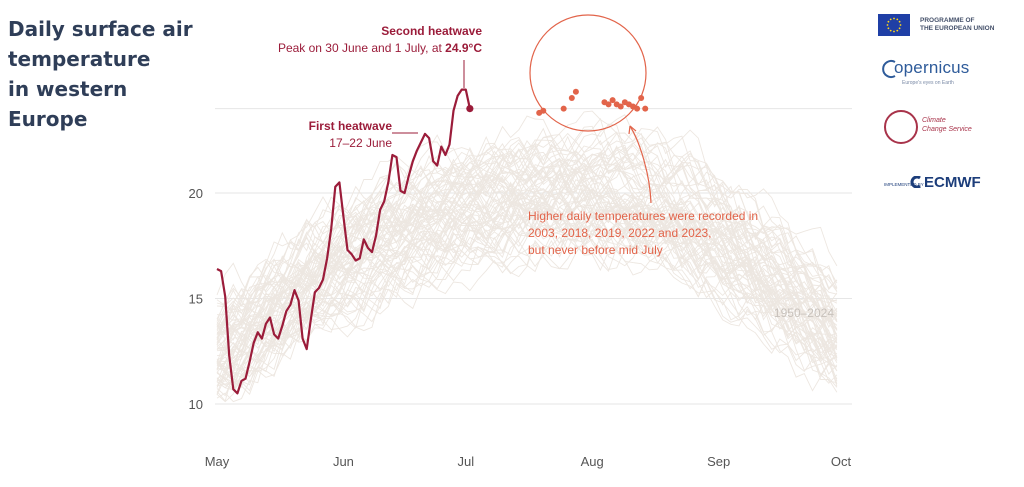 The width and height of the screenshot is (1024, 487). Describe the element at coordinates (360, 143) in the screenshot. I see `first-heatwave-text: 17–22 June` at that location.